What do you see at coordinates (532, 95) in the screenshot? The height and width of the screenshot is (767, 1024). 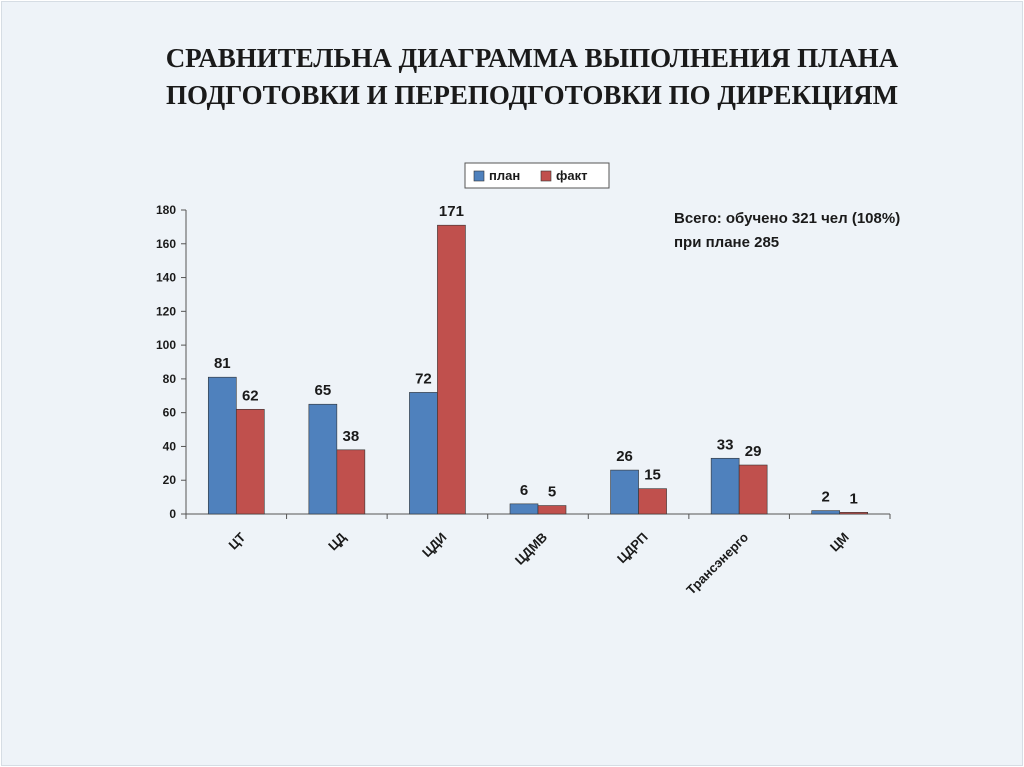 I see `slide-title-line2: ПОДГОТОВКИ И ПЕРЕПОДГОТОВКИ ПО ДИРЕКЦИЯМ` at bounding box center [532, 95].